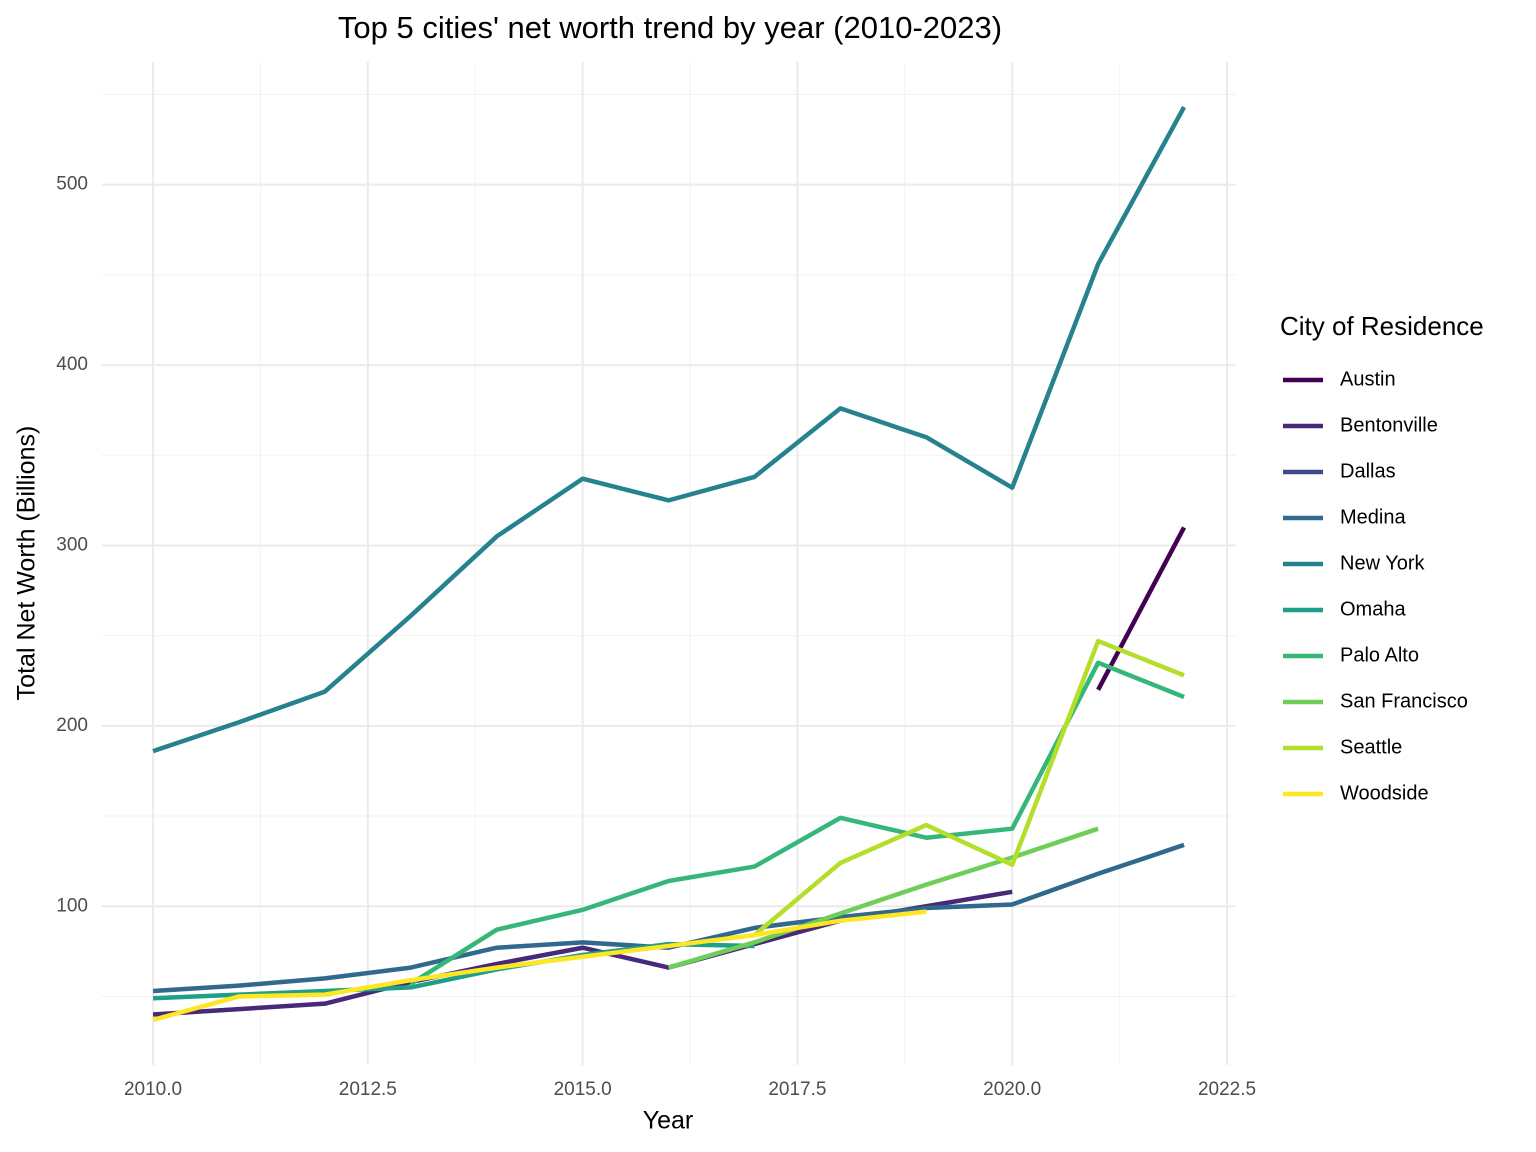  Describe the element at coordinates (72, 364) in the screenshot. I see `y-tick-label: 400` at that location.